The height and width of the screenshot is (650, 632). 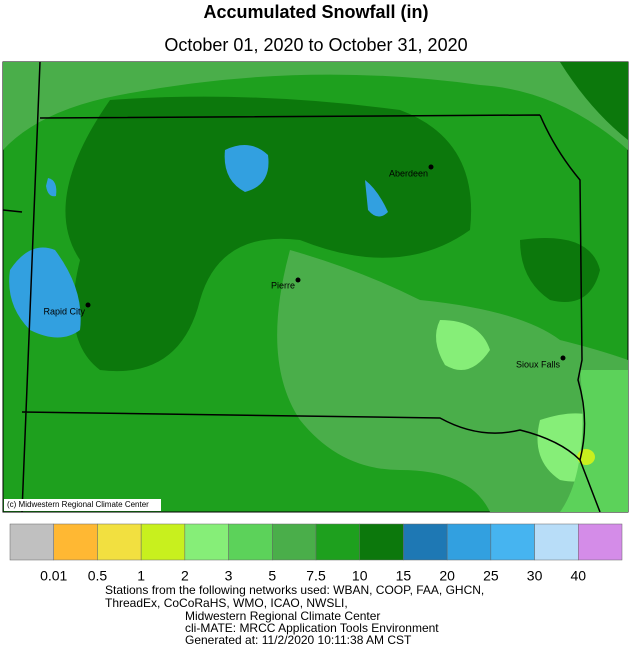 I want to click on legend-label: 0.01, so click(x=53, y=576).